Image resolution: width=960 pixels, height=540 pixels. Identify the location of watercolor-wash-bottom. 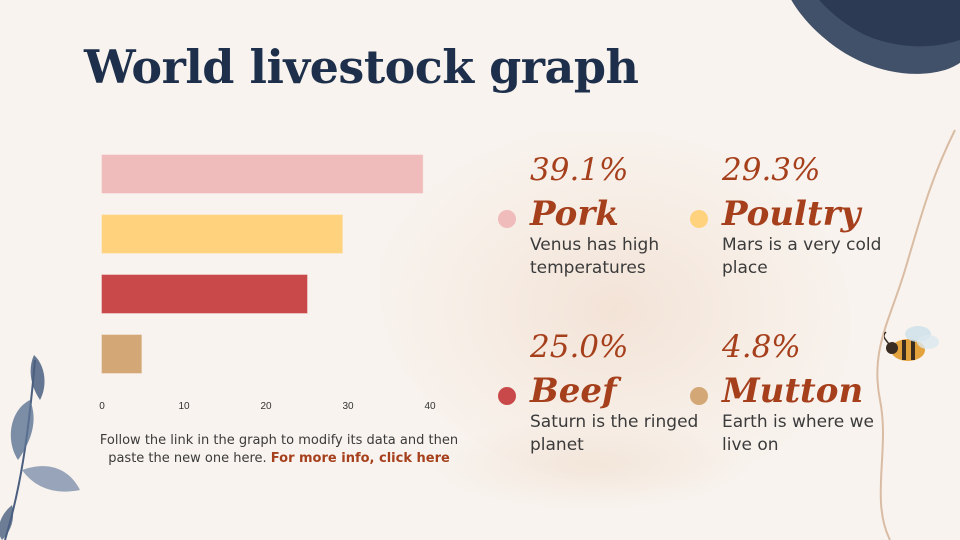
(590, 465).